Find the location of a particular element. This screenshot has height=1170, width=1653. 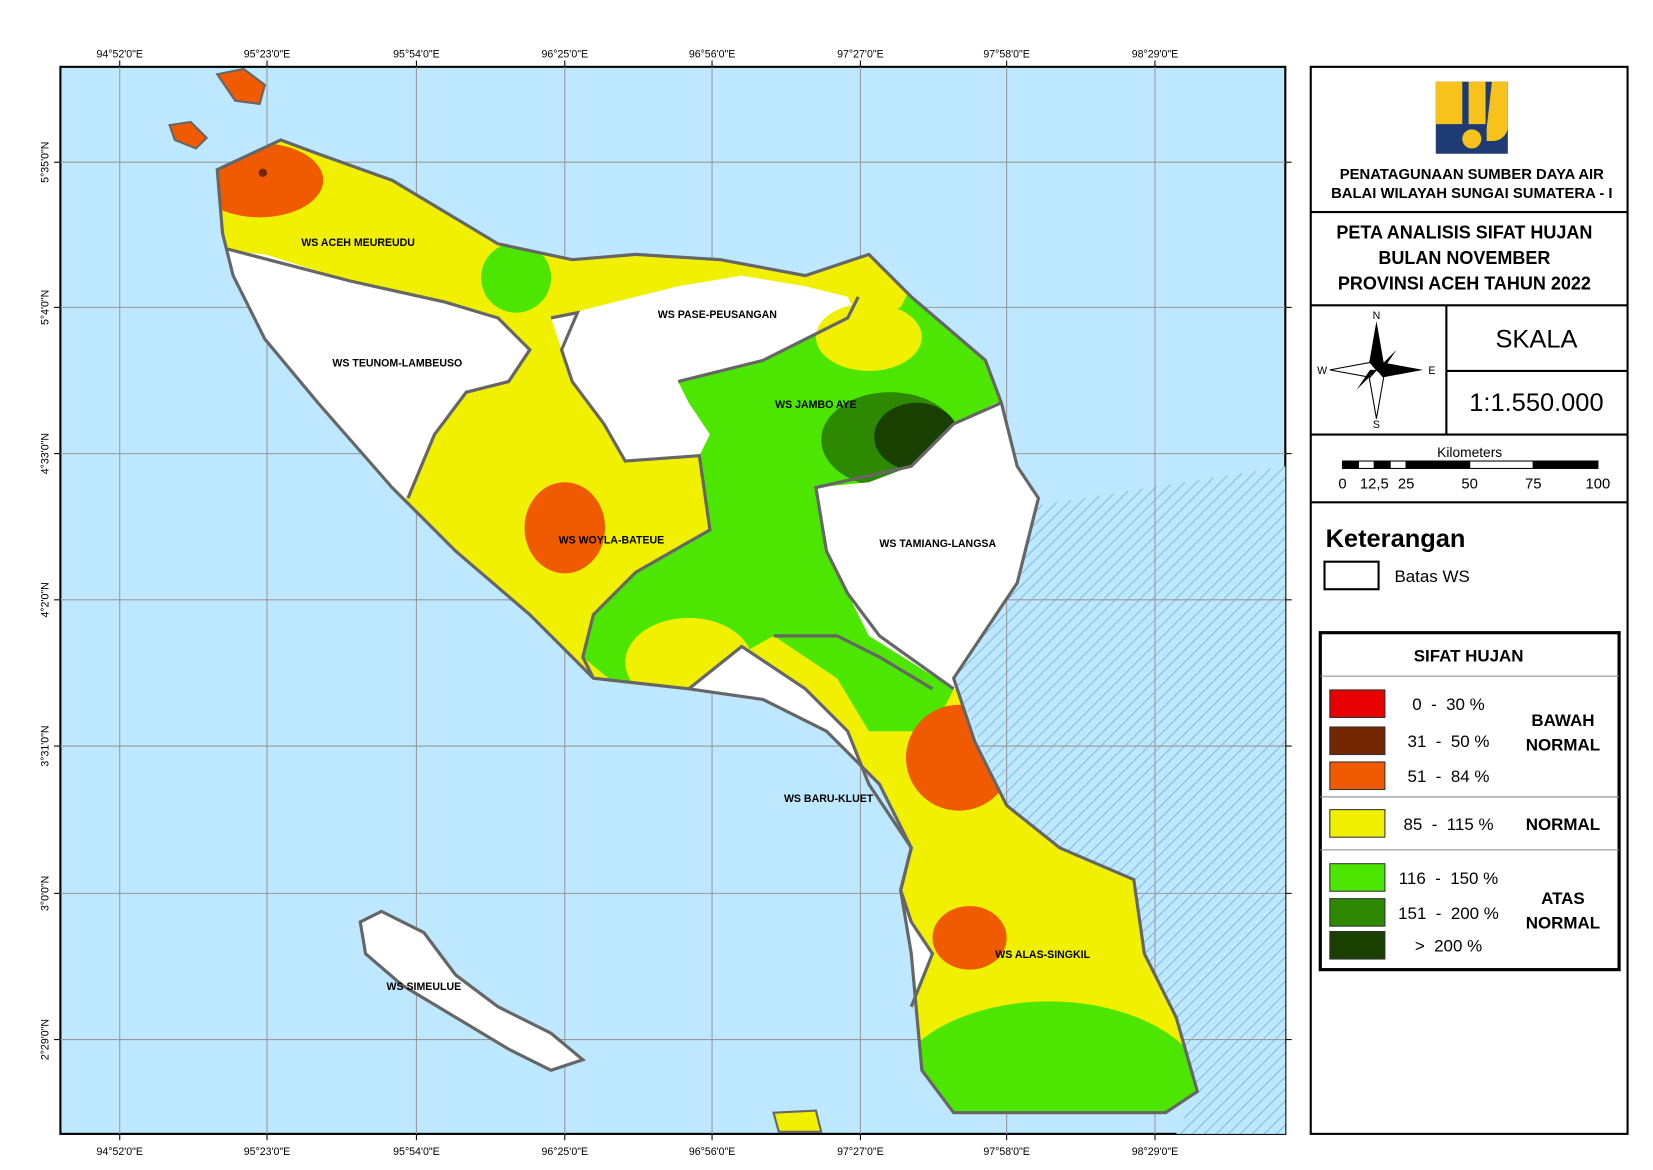

compass is located at coordinates (1376, 370).